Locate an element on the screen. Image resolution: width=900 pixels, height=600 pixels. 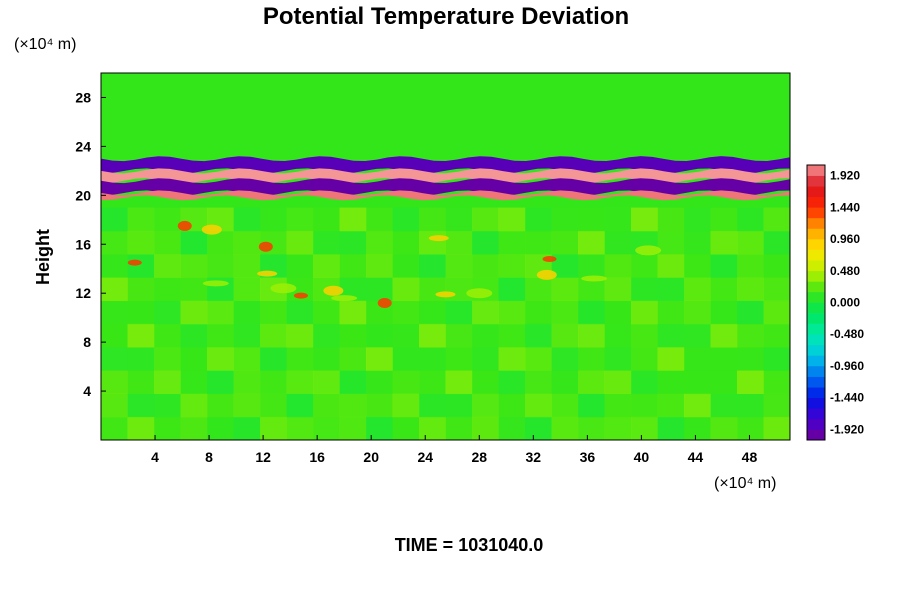
colorbar-tick-label: 1.440 is located at coordinates (845, 207).